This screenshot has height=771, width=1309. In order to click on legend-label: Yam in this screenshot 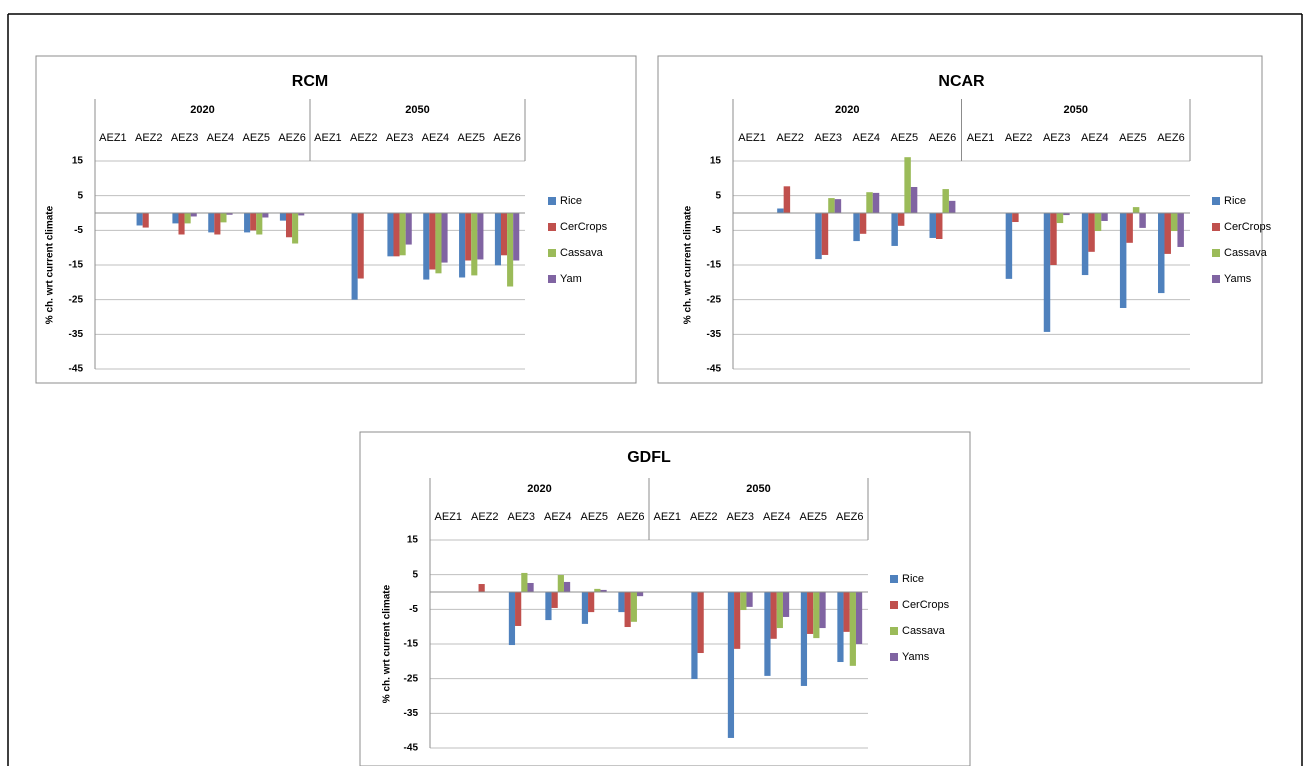, I will do `click(571, 279)`.